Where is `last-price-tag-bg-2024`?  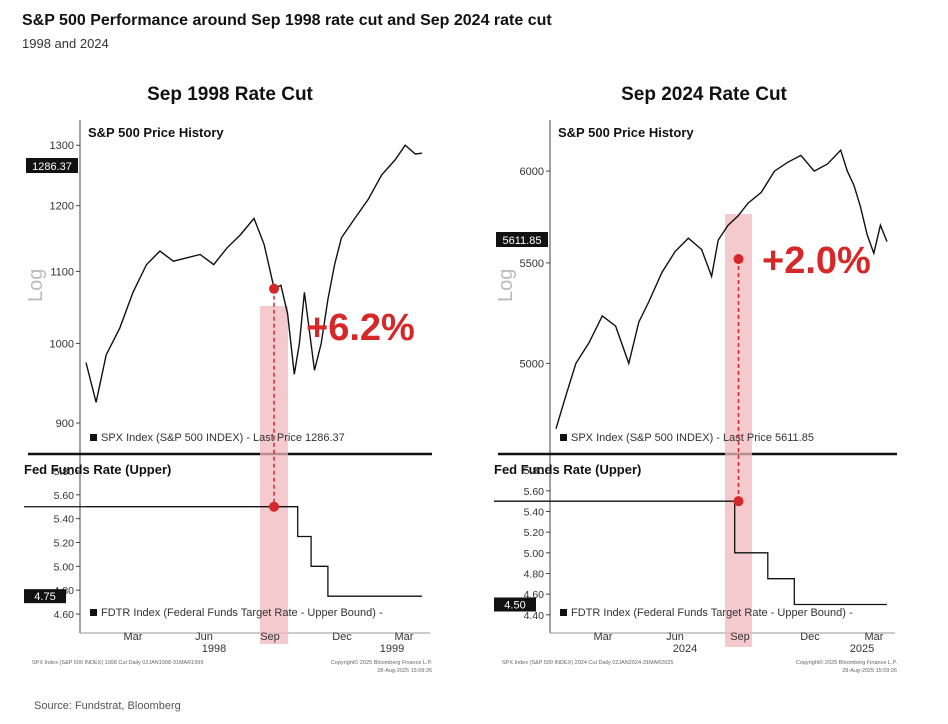 last-price-tag-bg-2024 is located at coordinates (522, 239).